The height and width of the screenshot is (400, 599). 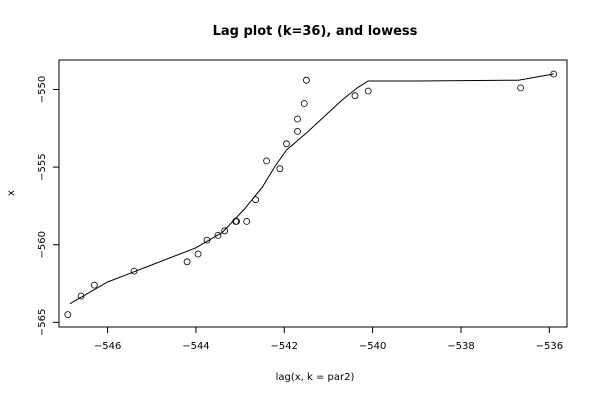 What do you see at coordinates (11, 193) in the screenshot?
I see `y-axis-label: x` at bounding box center [11, 193].